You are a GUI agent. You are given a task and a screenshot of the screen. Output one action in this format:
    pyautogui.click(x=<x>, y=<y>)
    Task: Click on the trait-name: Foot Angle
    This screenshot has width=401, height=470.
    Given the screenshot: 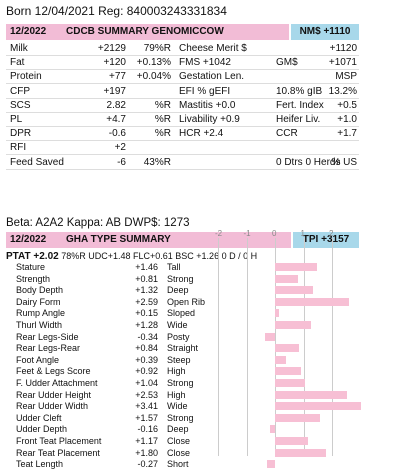 What is the action you would take?
    pyautogui.click(x=38, y=359)
    